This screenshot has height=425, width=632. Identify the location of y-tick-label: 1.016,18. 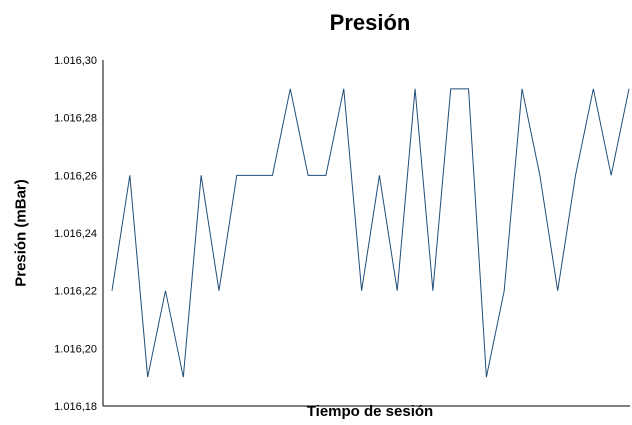
(75, 407).